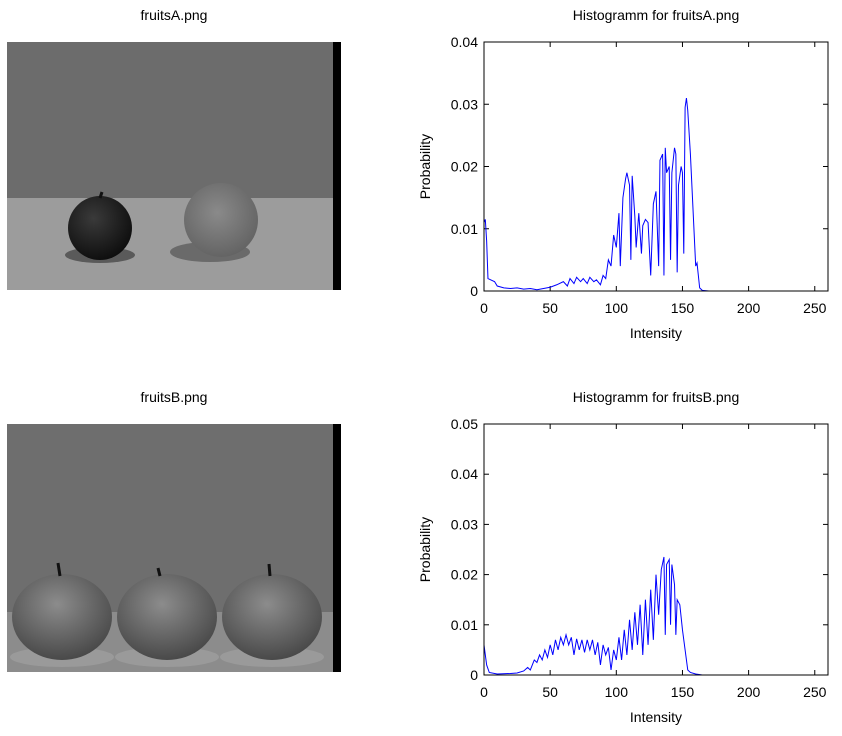  I want to click on y-tick-label: 0.05, so click(464, 424).